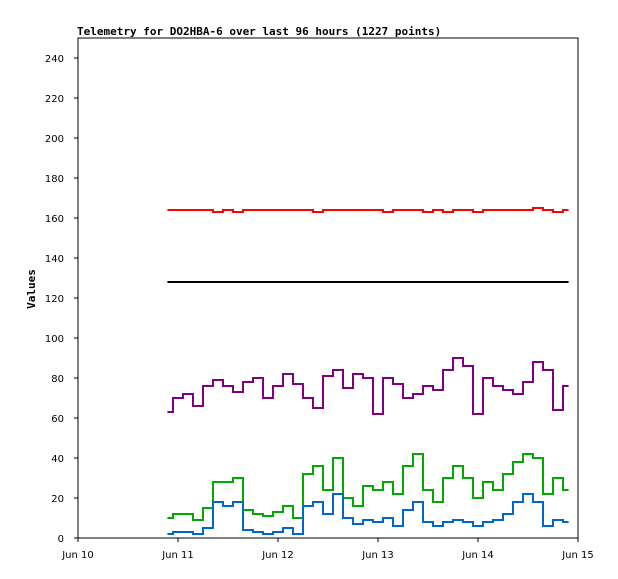  I want to click on y-tick-label: 140, so click(54, 259).